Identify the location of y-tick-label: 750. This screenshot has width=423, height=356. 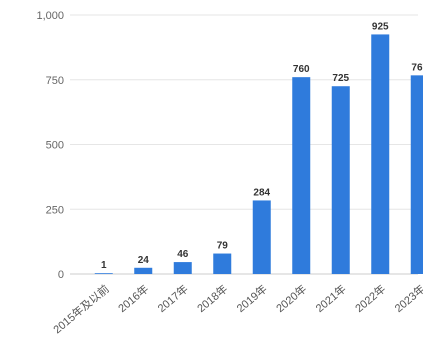
(55, 81).